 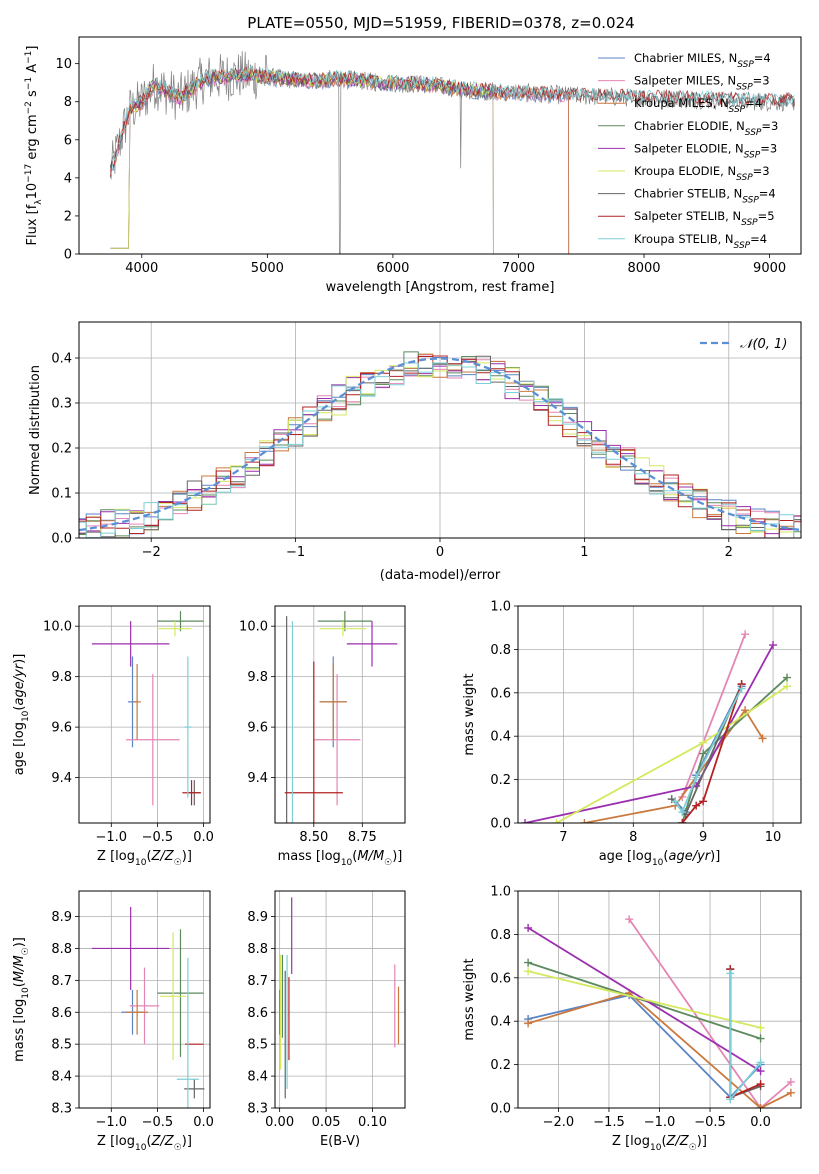 I want to click on spectrum-lines, so click(x=452, y=152).